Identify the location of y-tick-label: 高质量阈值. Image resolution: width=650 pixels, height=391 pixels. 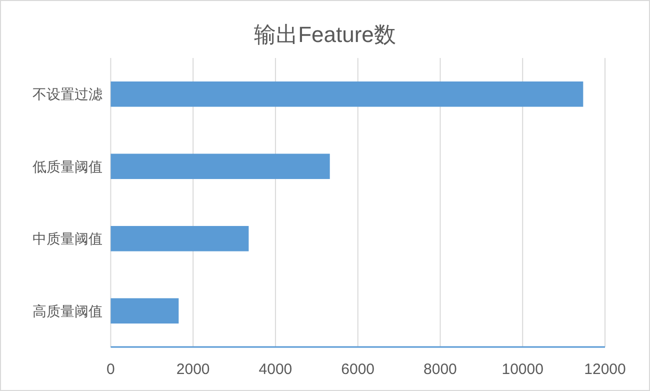
(67, 310).